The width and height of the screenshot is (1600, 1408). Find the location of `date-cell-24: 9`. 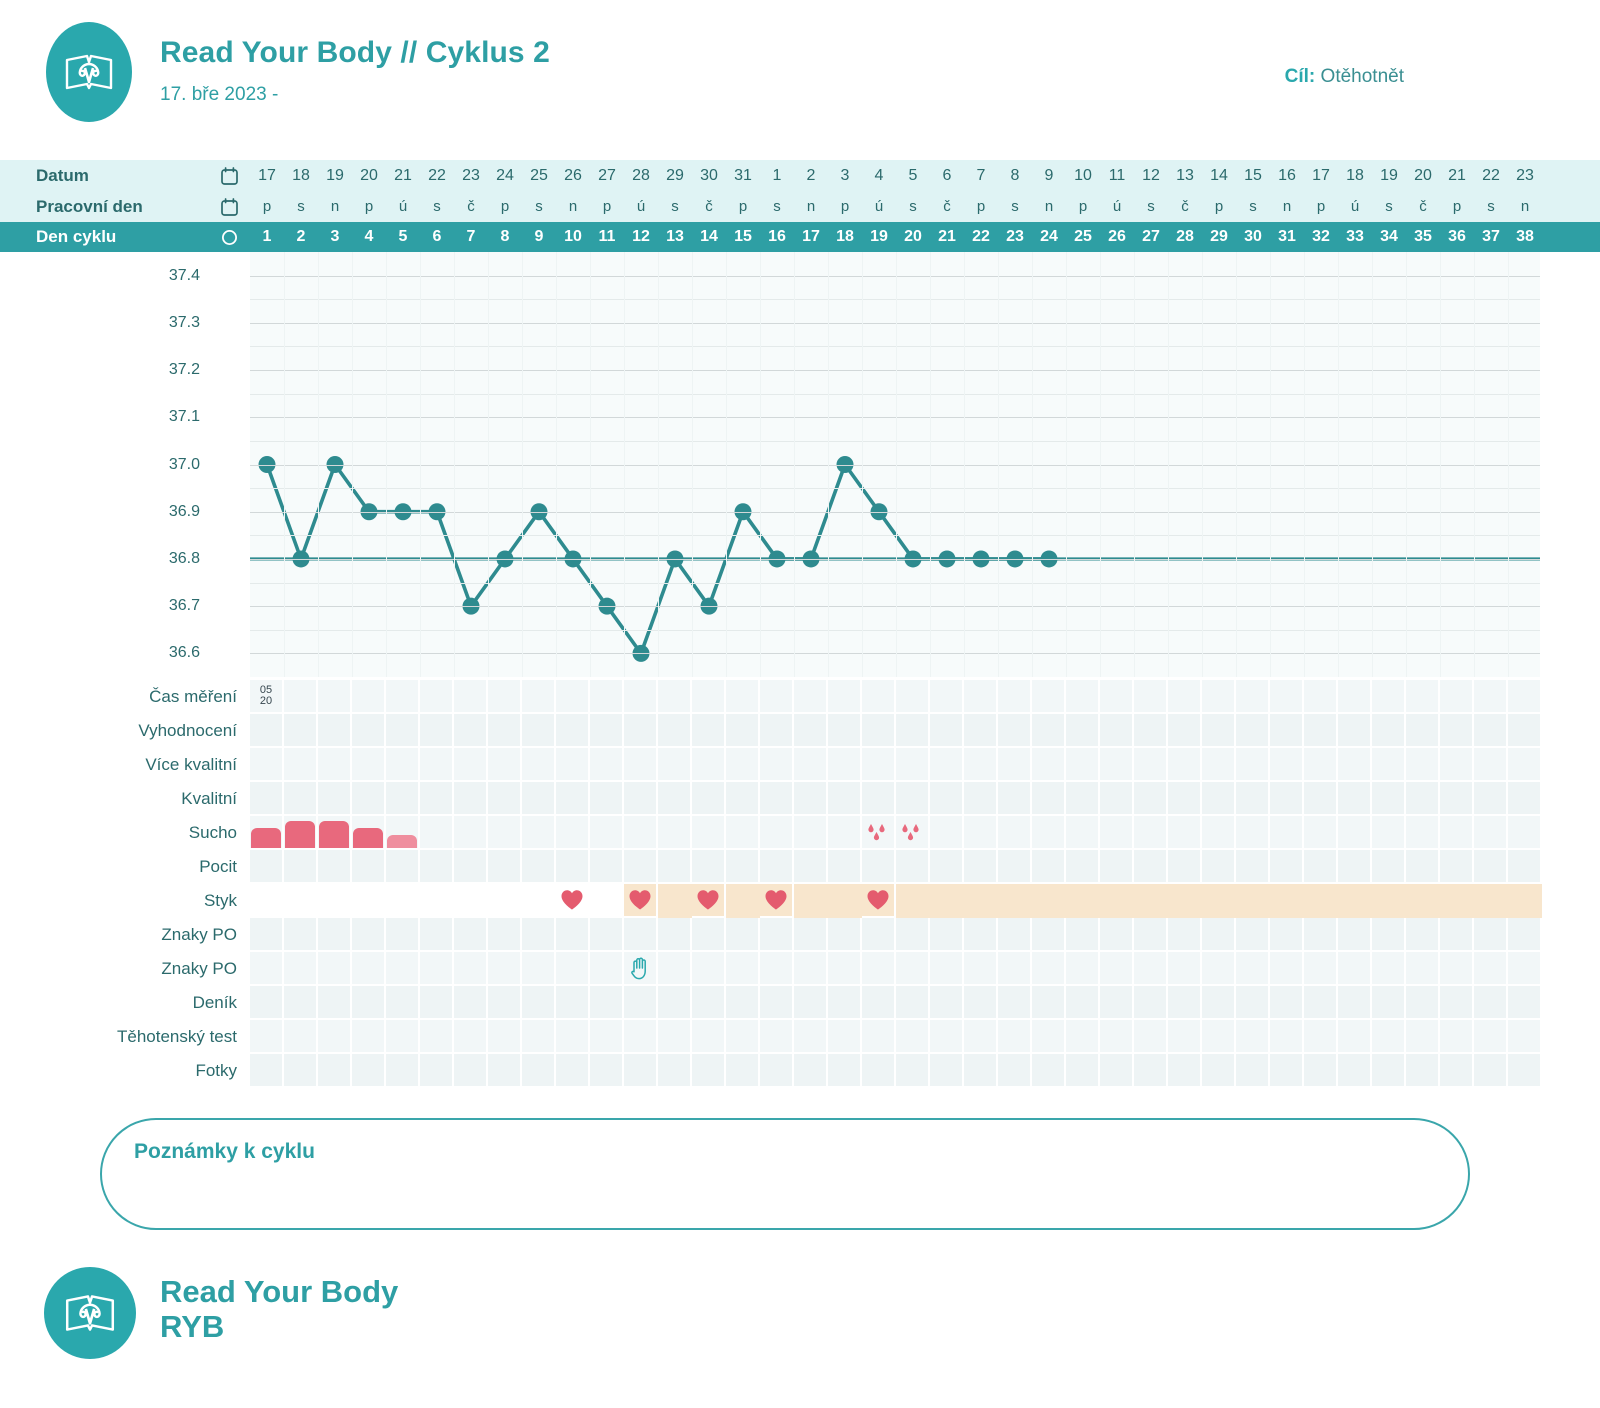

date-cell-24: 9 is located at coordinates (1049, 175).